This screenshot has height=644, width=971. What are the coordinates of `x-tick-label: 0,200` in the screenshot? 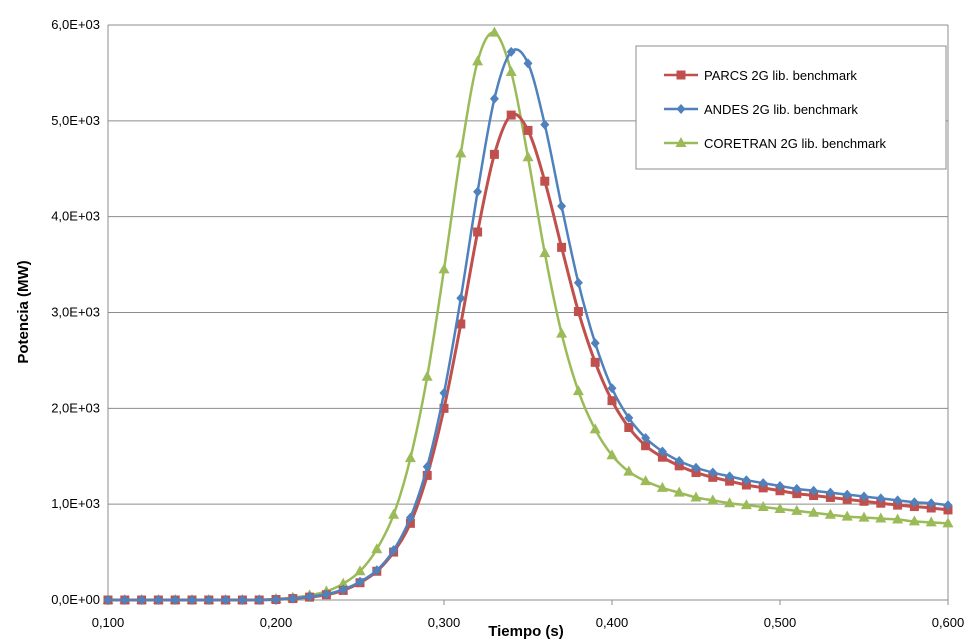 It's located at (276, 622).